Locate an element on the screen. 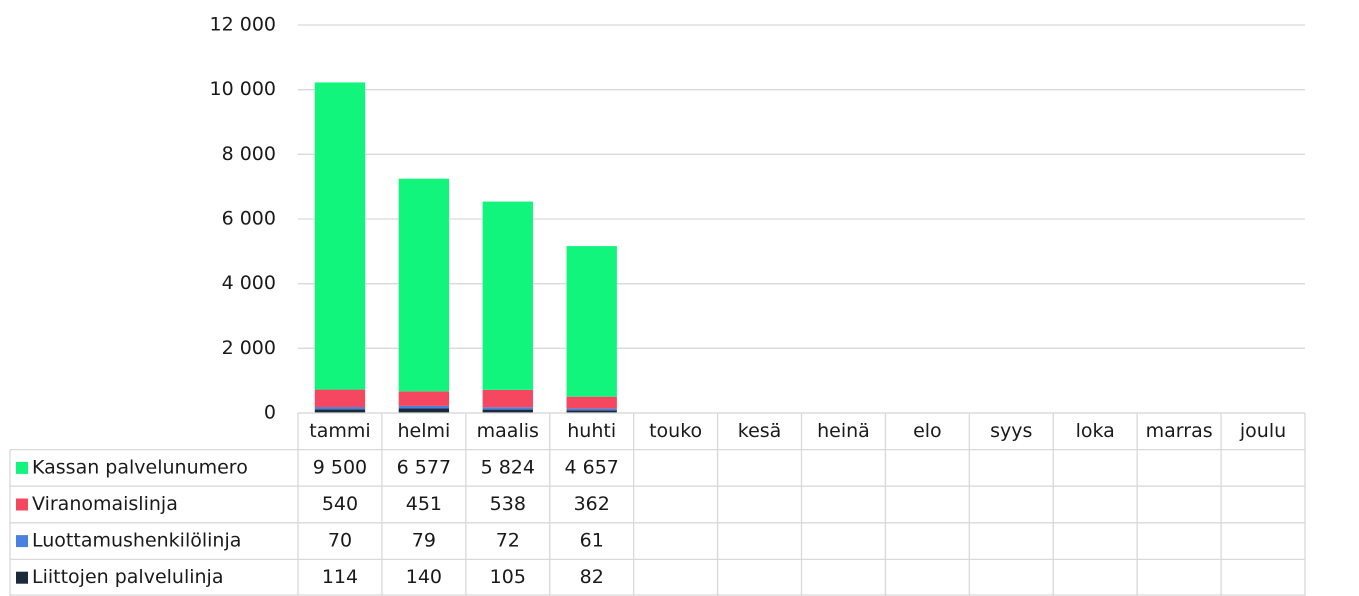 The image size is (1359, 596). y-tick-label: 2 000 is located at coordinates (249, 348).